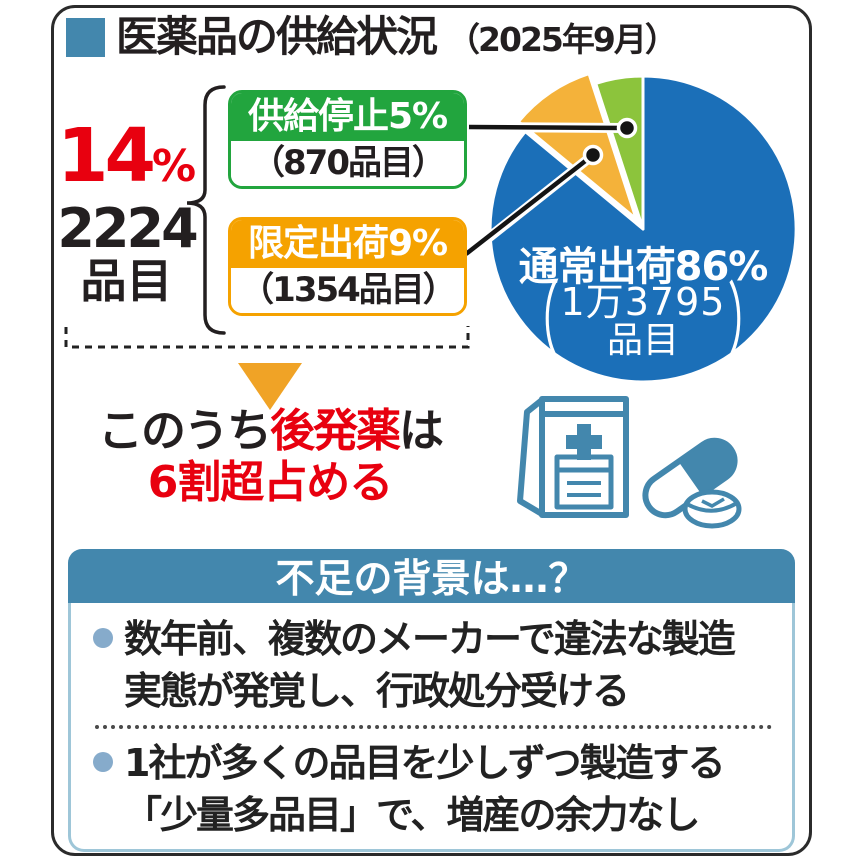 The height and width of the screenshot is (860, 864). What do you see at coordinates (267, 337) in the screenshot?
I see `dashed-bracket` at bounding box center [267, 337].